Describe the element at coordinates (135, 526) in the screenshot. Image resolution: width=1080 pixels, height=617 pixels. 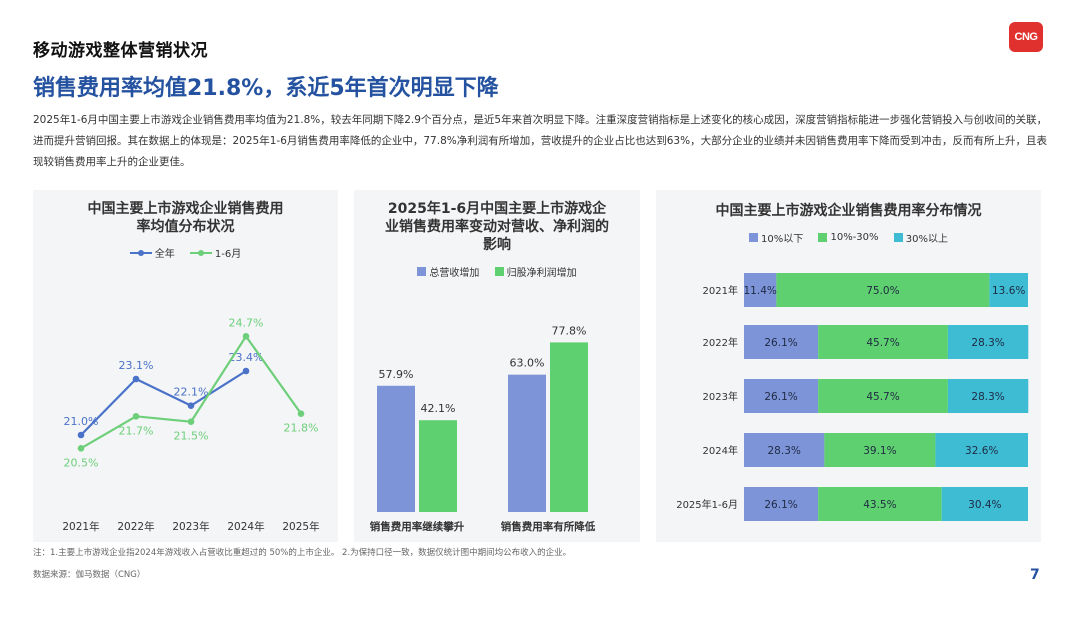
I see `x-tick-label: 2022年` at that location.